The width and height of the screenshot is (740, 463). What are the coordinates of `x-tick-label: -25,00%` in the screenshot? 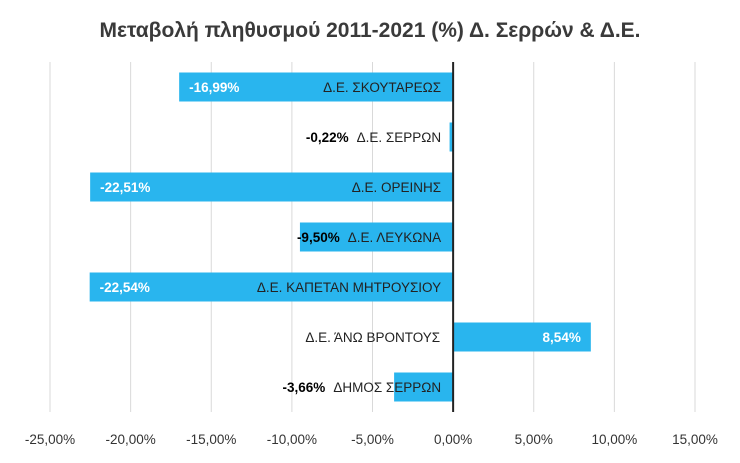 It's located at (50, 439).